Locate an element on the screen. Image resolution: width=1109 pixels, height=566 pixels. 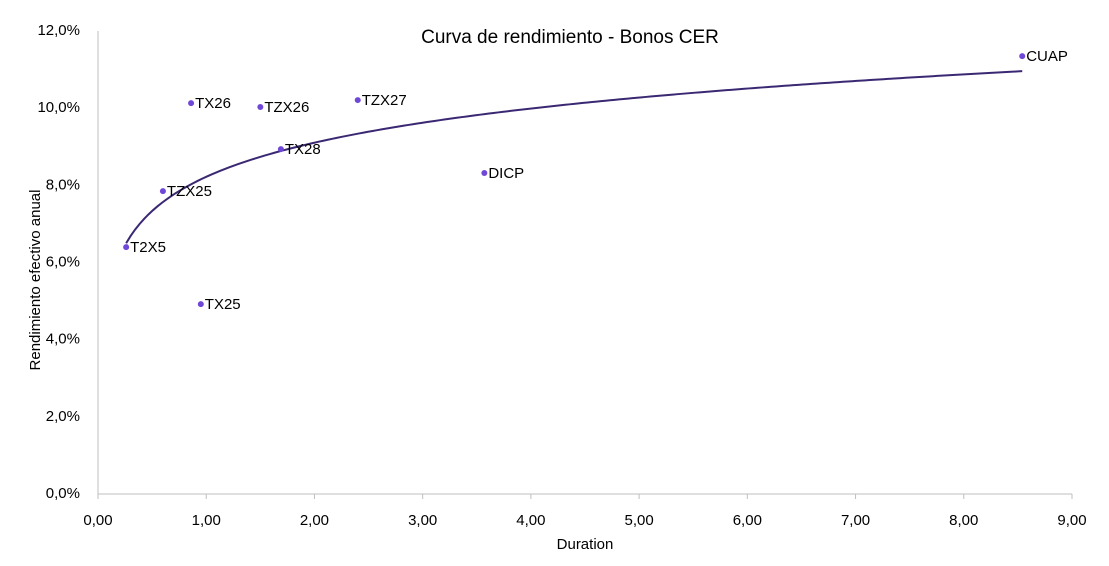
y-tick-label: 0,0% is located at coordinates (63, 493).